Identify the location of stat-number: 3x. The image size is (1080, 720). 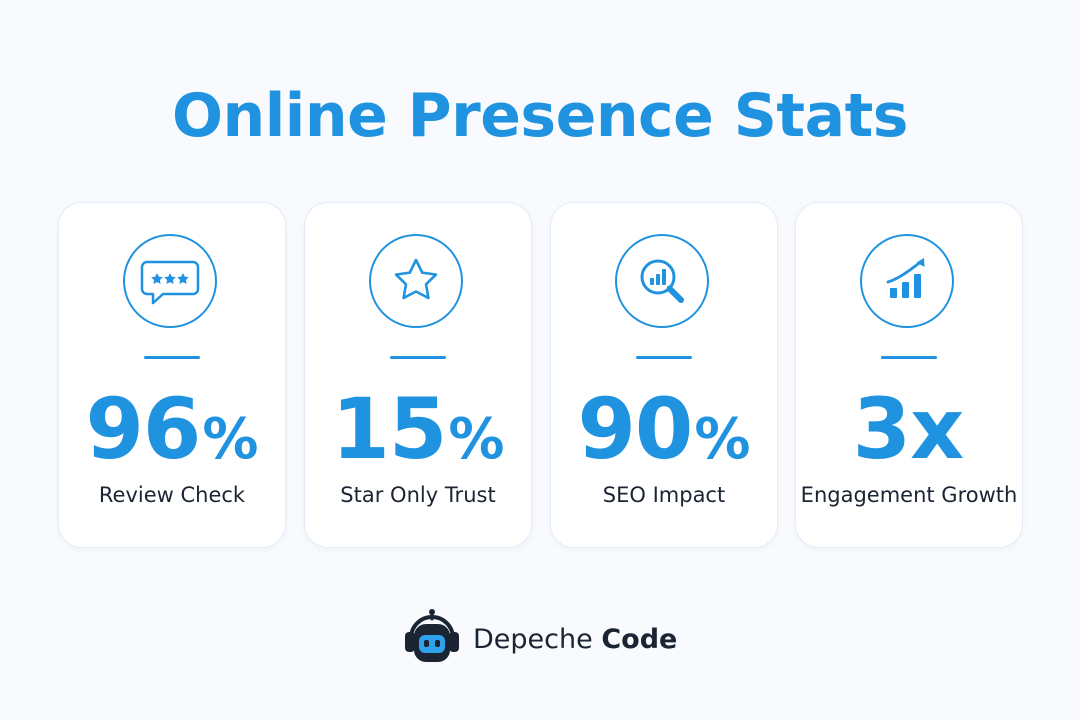
(908, 429).